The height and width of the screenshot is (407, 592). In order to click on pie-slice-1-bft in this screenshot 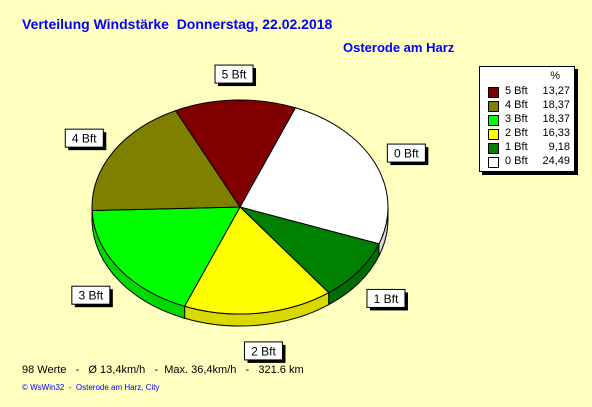, I will do `click(309, 250)`.